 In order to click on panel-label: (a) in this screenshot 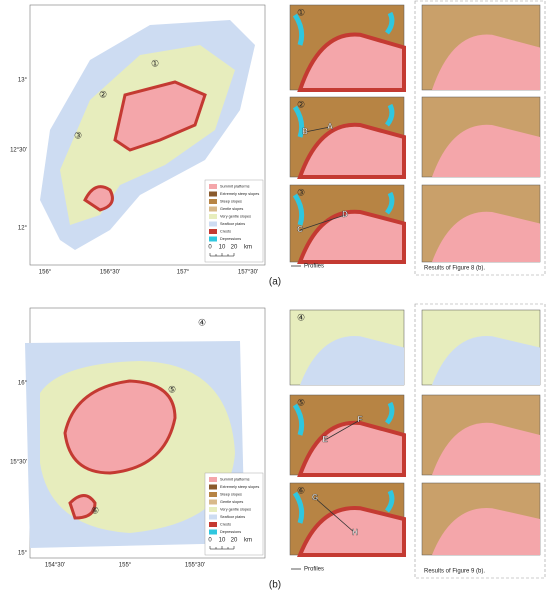, I will do `click(275, 282)`.